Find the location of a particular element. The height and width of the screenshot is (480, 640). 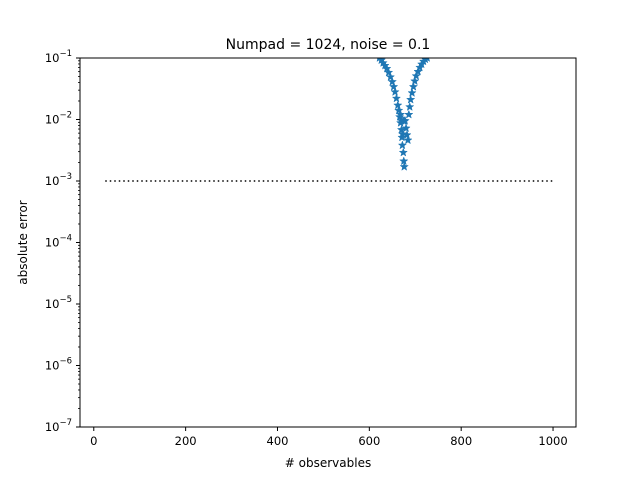

x-tick-label: 800 is located at coordinates (461, 441).